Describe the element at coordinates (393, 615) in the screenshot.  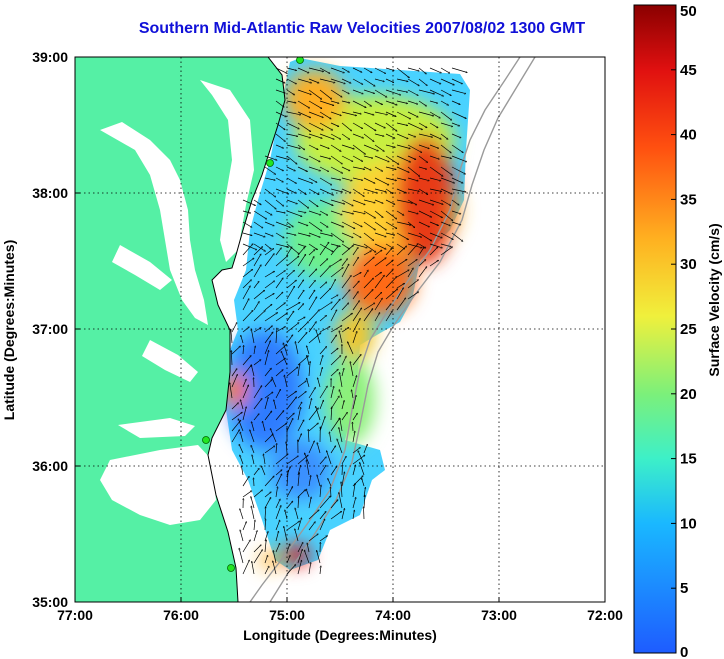
I see `x-tick-label: 74:00` at that location.